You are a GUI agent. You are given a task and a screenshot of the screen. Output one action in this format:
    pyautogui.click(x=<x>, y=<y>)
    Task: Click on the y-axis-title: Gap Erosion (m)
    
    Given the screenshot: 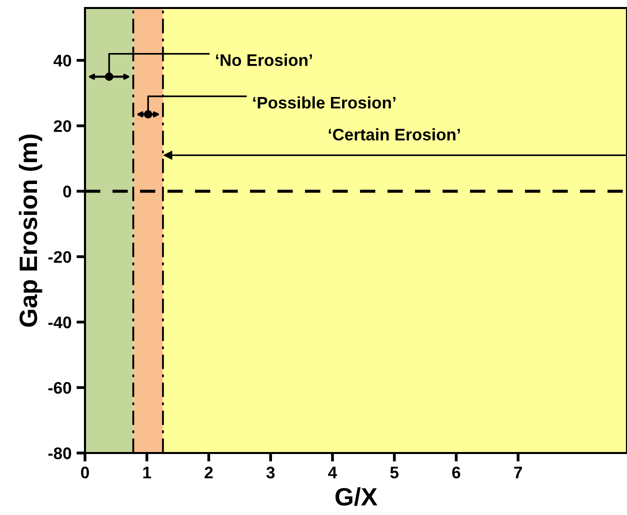 What is the action you would take?
    pyautogui.click(x=30, y=230)
    